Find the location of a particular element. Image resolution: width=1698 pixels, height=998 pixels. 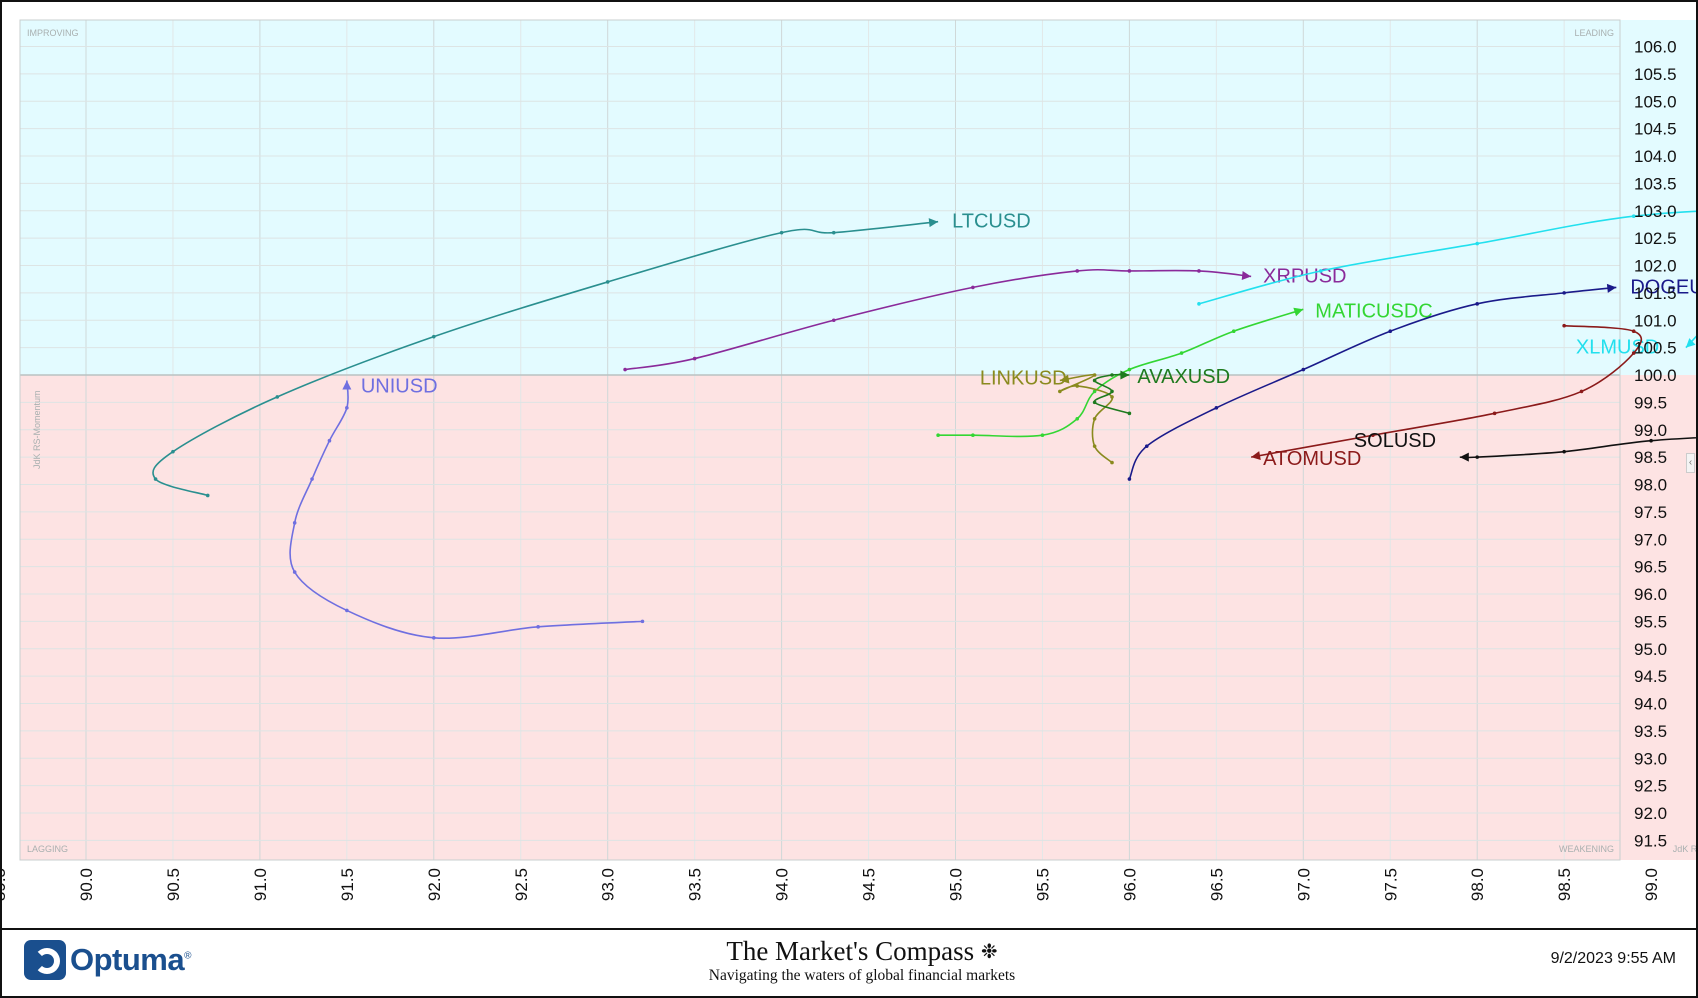

brand-title: The Market's Compass ❉ is located at coordinates (862, 951).